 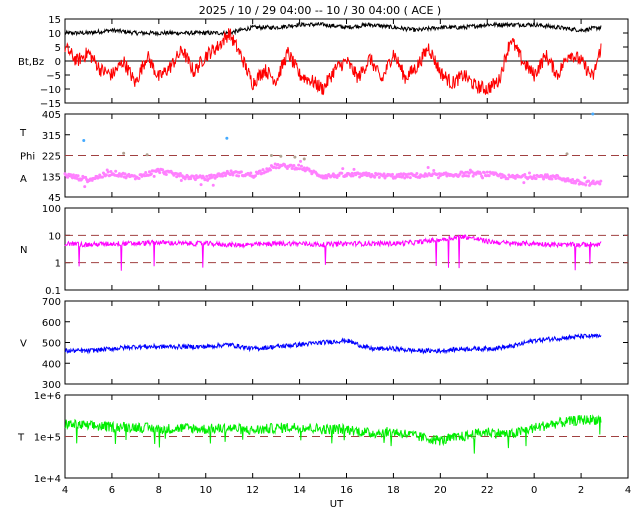 What do you see at coordinates (51, 209) in the screenshot?
I see `y-tick-label: 100` at bounding box center [51, 209].